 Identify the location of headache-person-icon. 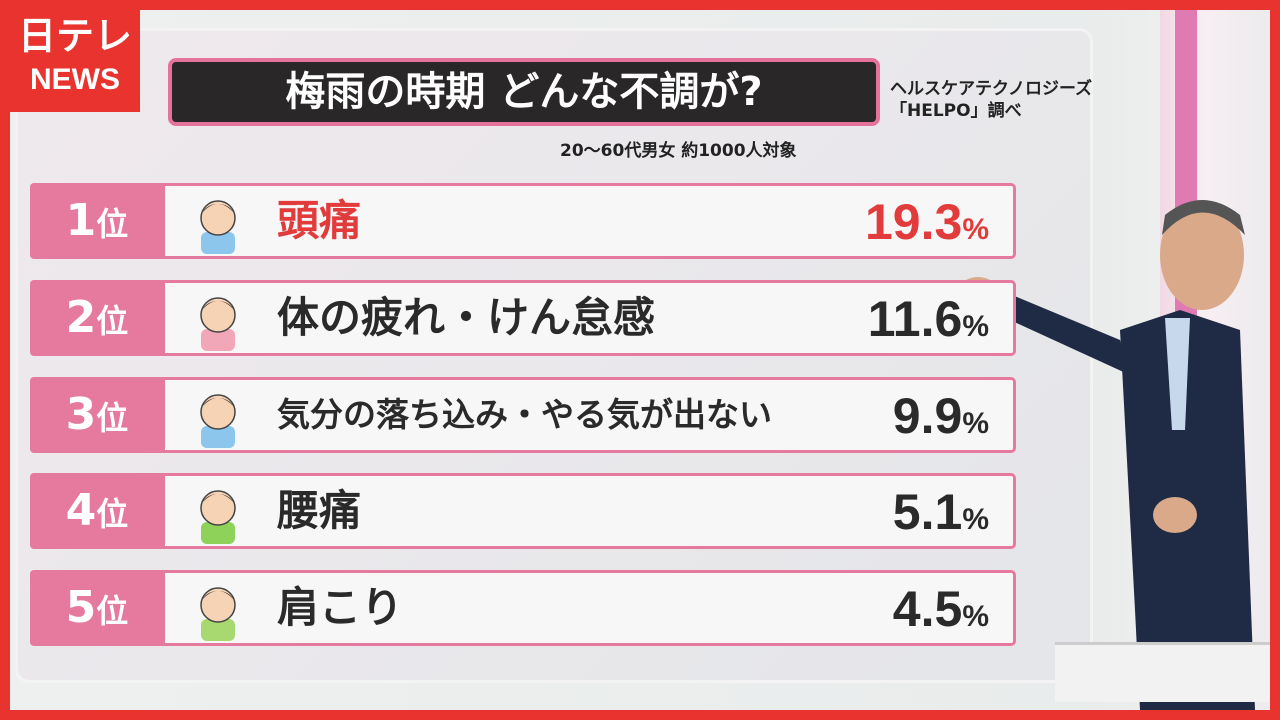
(218, 227).